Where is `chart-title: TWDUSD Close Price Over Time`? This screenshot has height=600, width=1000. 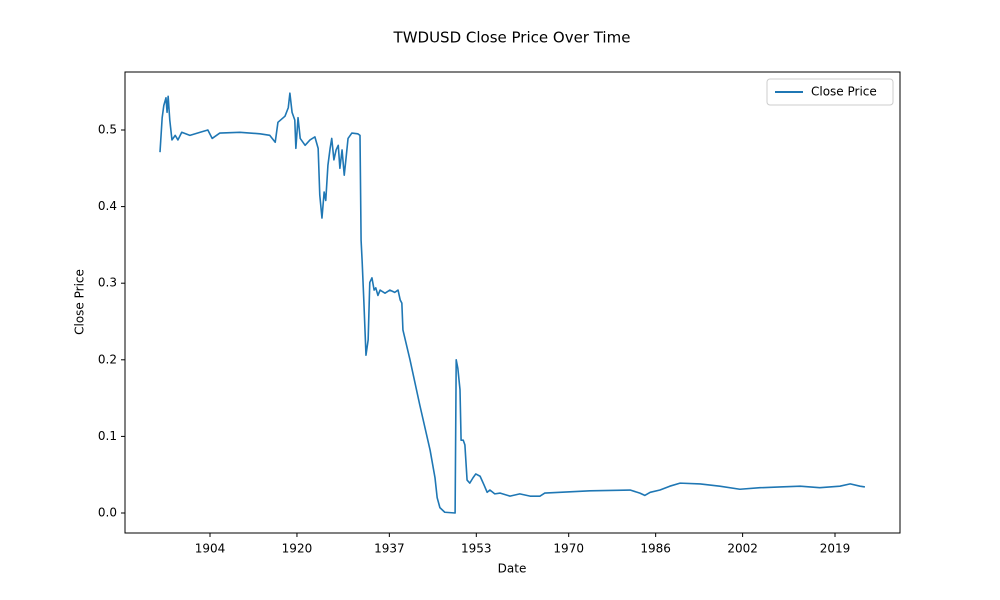
chart-title: TWDUSD Close Price Over Time is located at coordinates (512, 38).